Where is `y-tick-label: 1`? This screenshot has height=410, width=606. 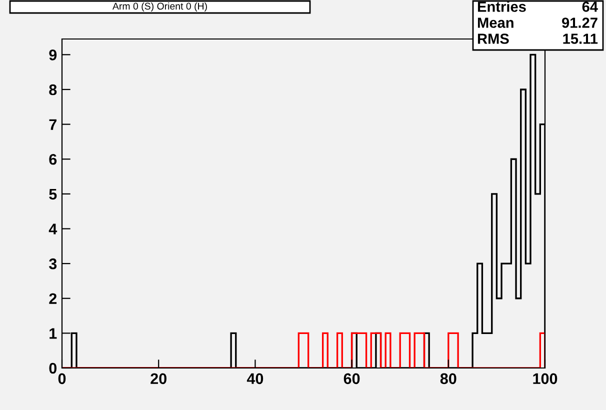
y-tick-label: 1 is located at coordinates (53, 333).